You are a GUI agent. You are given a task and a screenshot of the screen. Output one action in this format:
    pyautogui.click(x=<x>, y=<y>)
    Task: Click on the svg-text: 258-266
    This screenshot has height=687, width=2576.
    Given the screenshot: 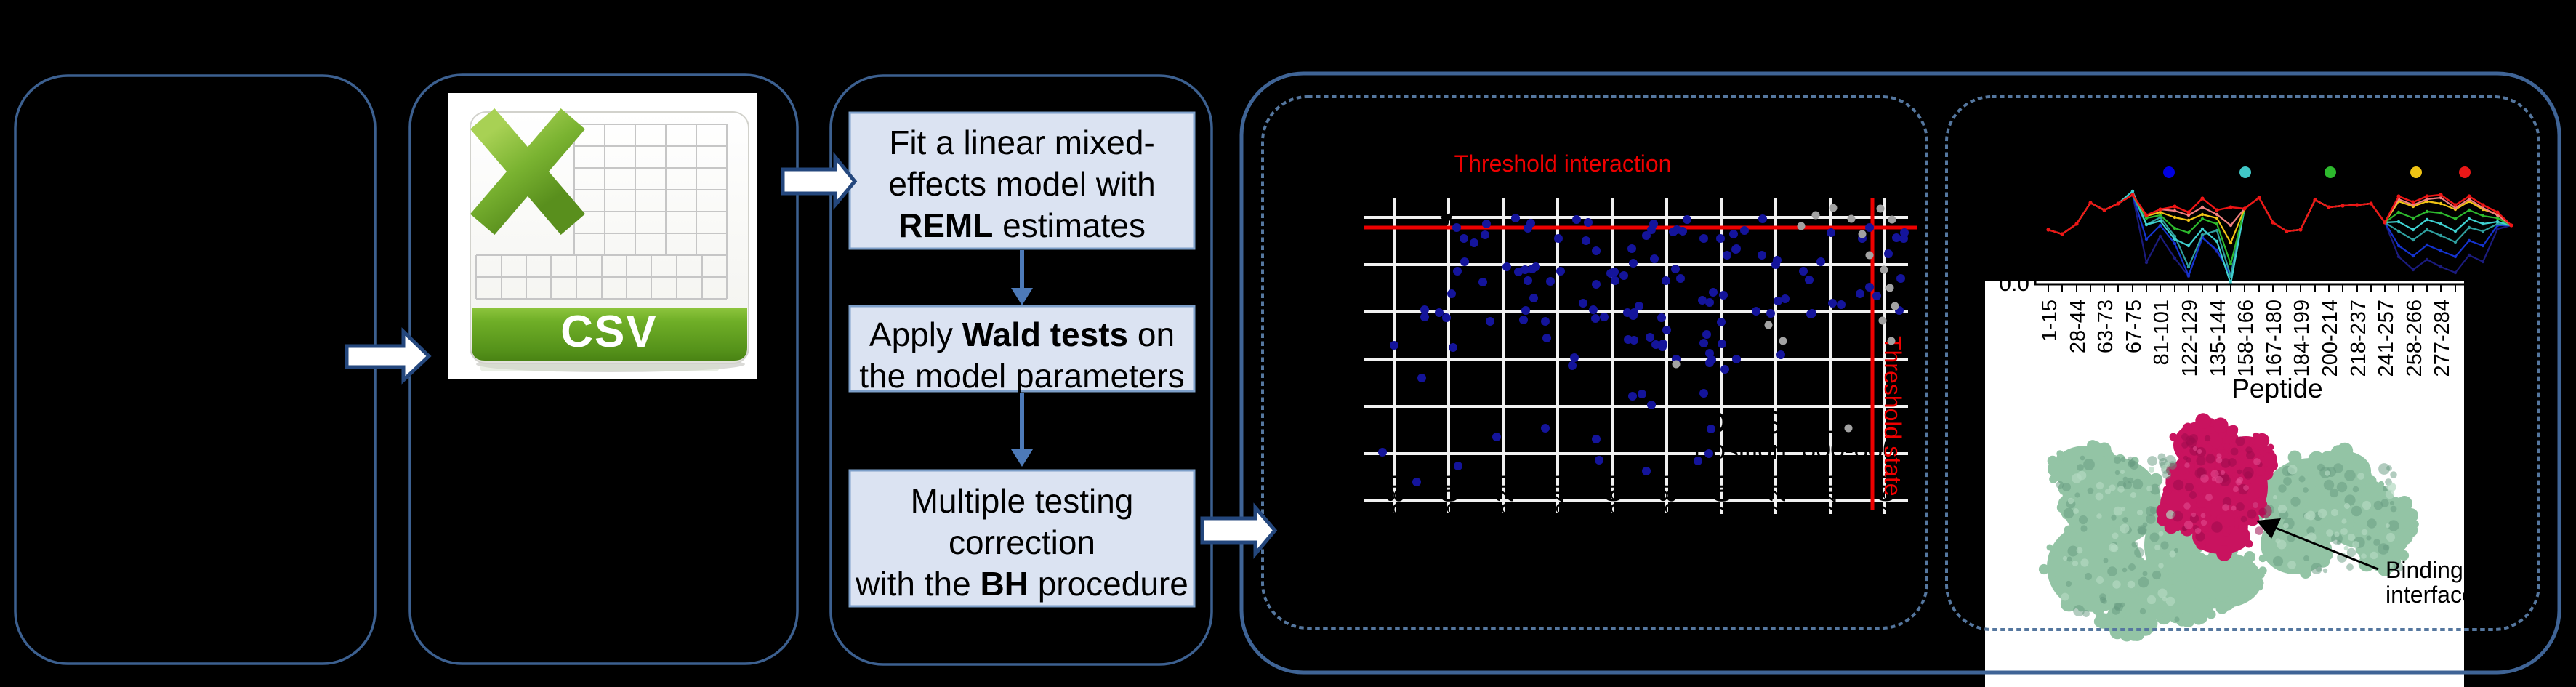 What is the action you would take?
    pyautogui.click(x=2414, y=338)
    